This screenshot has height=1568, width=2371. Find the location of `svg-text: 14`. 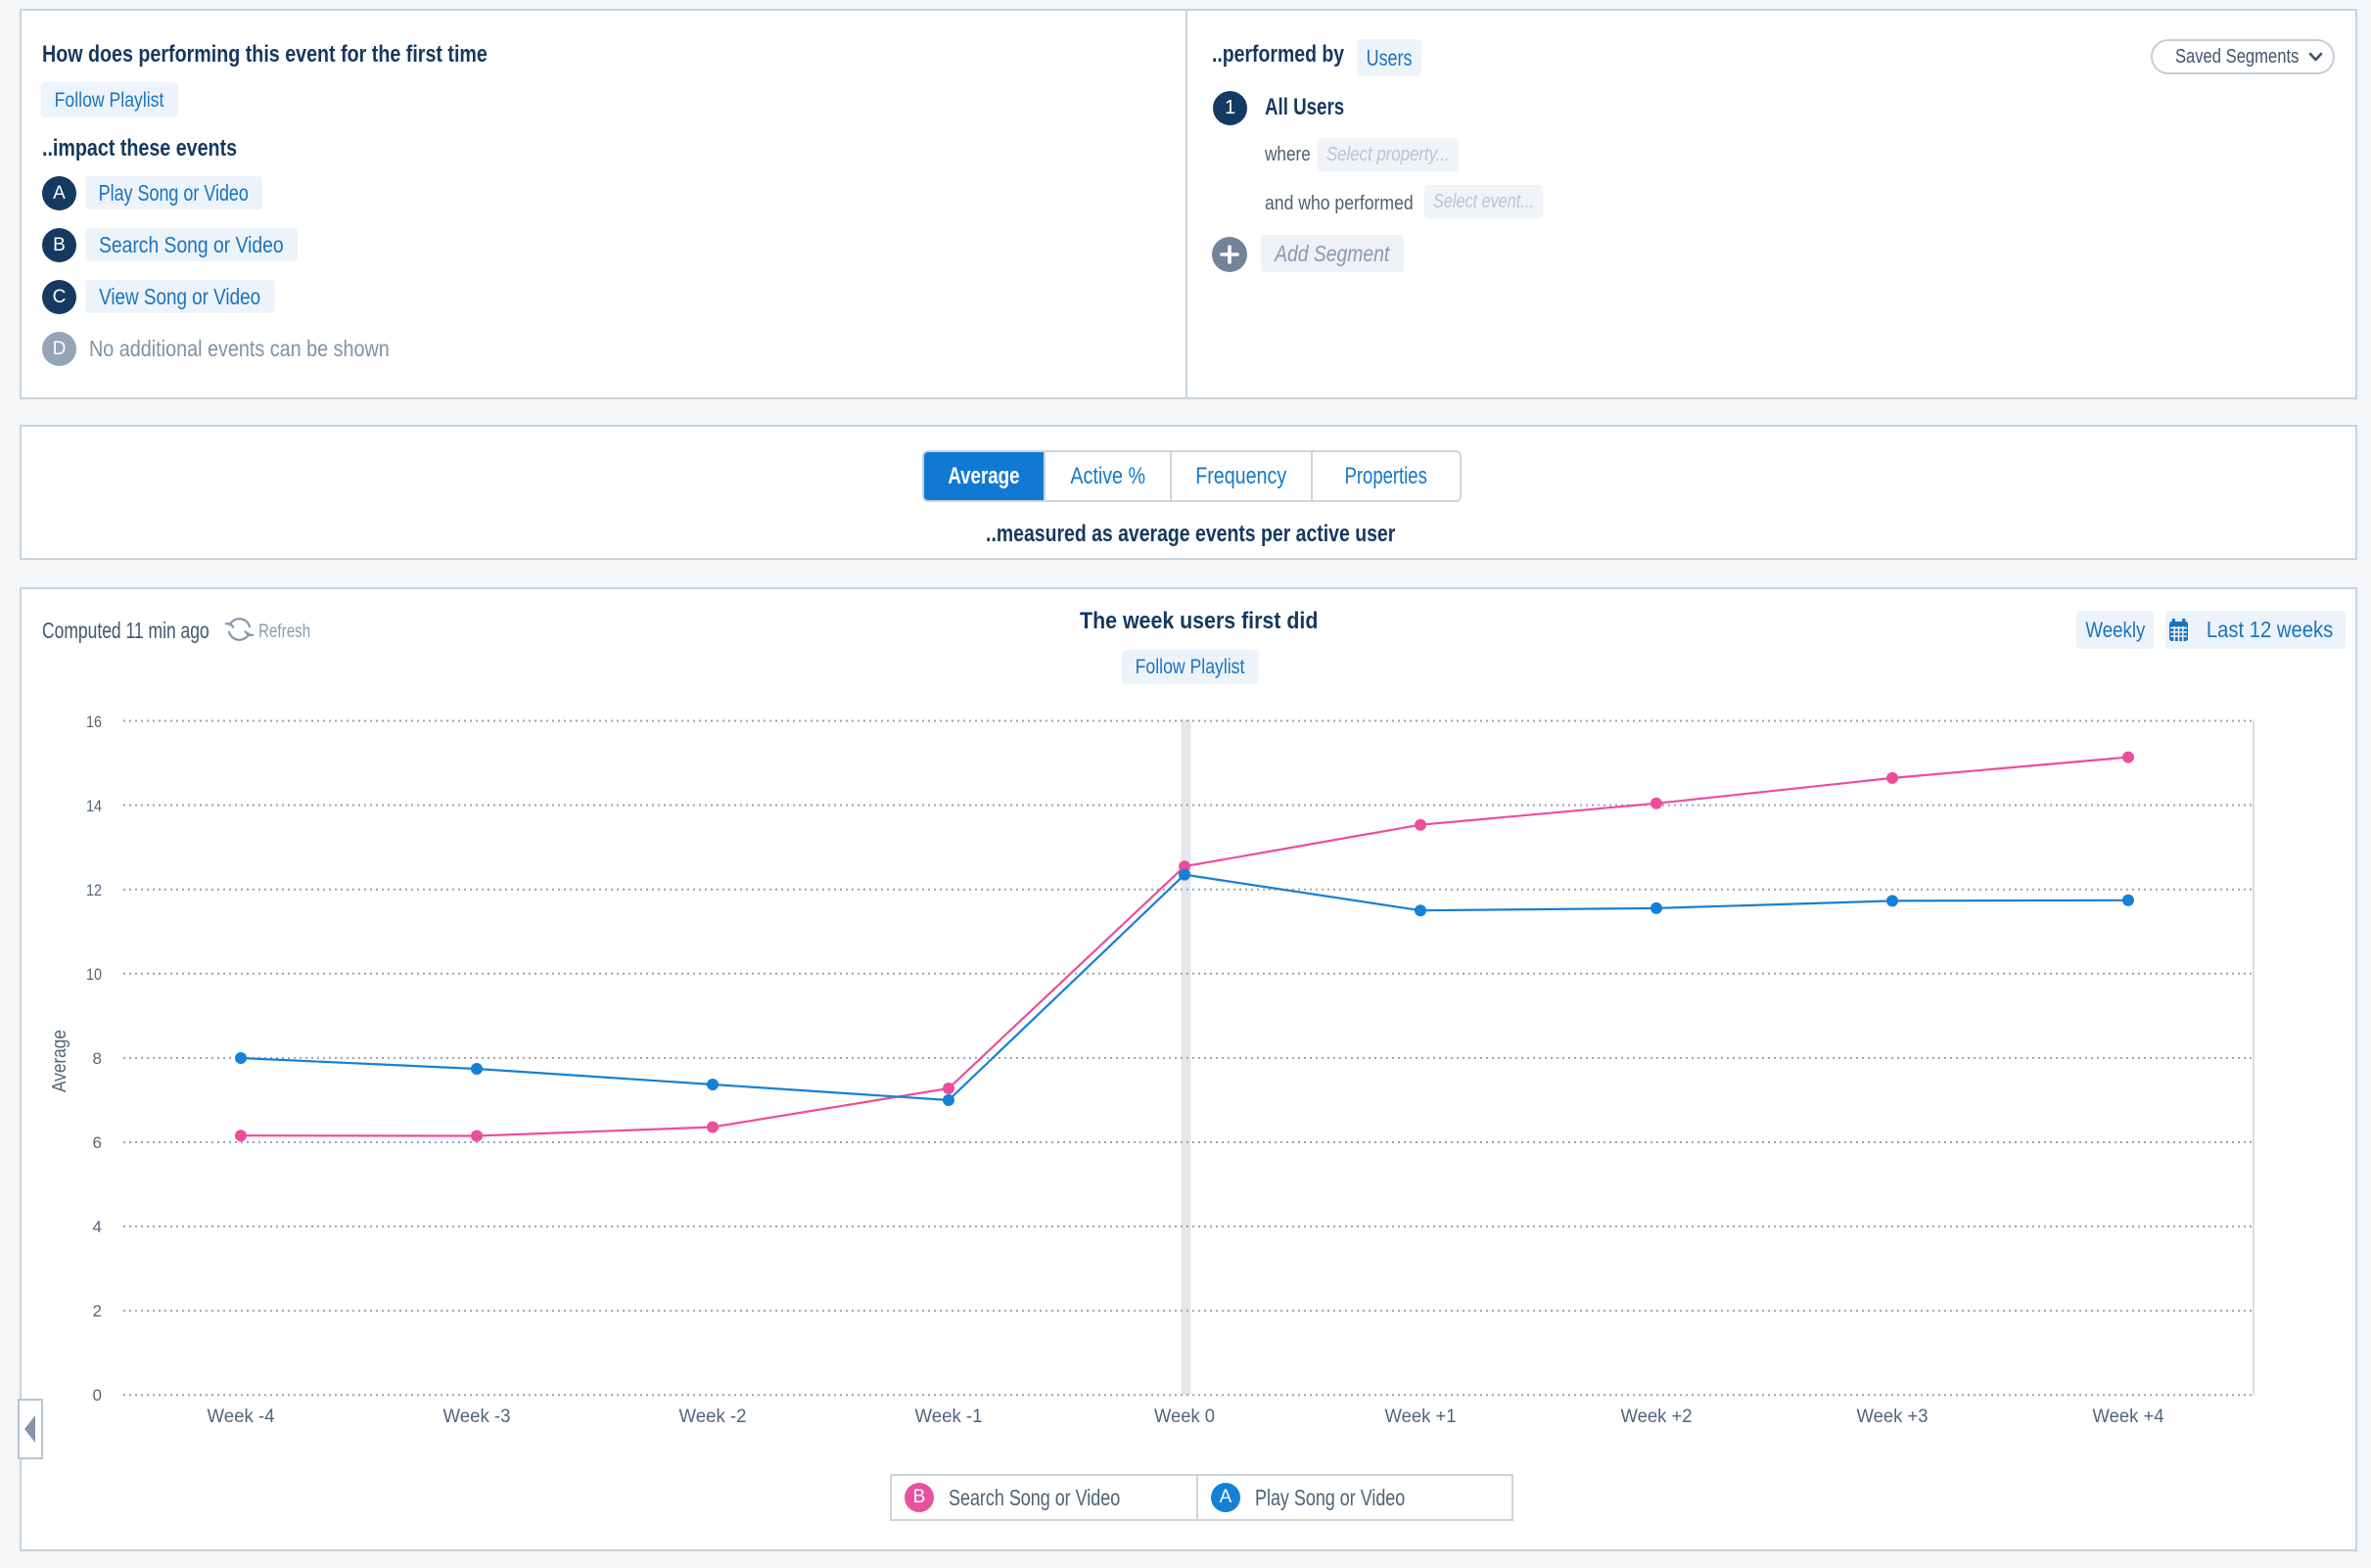

svg-text: 14 is located at coordinates (94, 806).